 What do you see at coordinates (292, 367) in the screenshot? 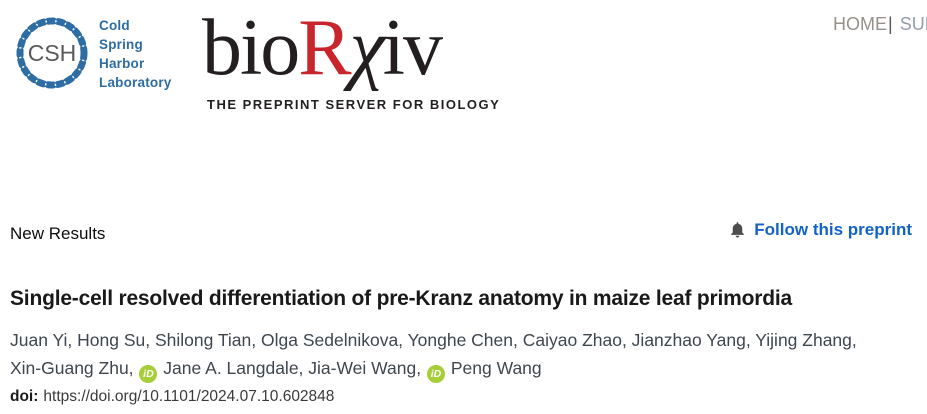
I see `authors-line2-part2: Jane A. Langdale, Jia-Wei Wang,` at bounding box center [292, 367].